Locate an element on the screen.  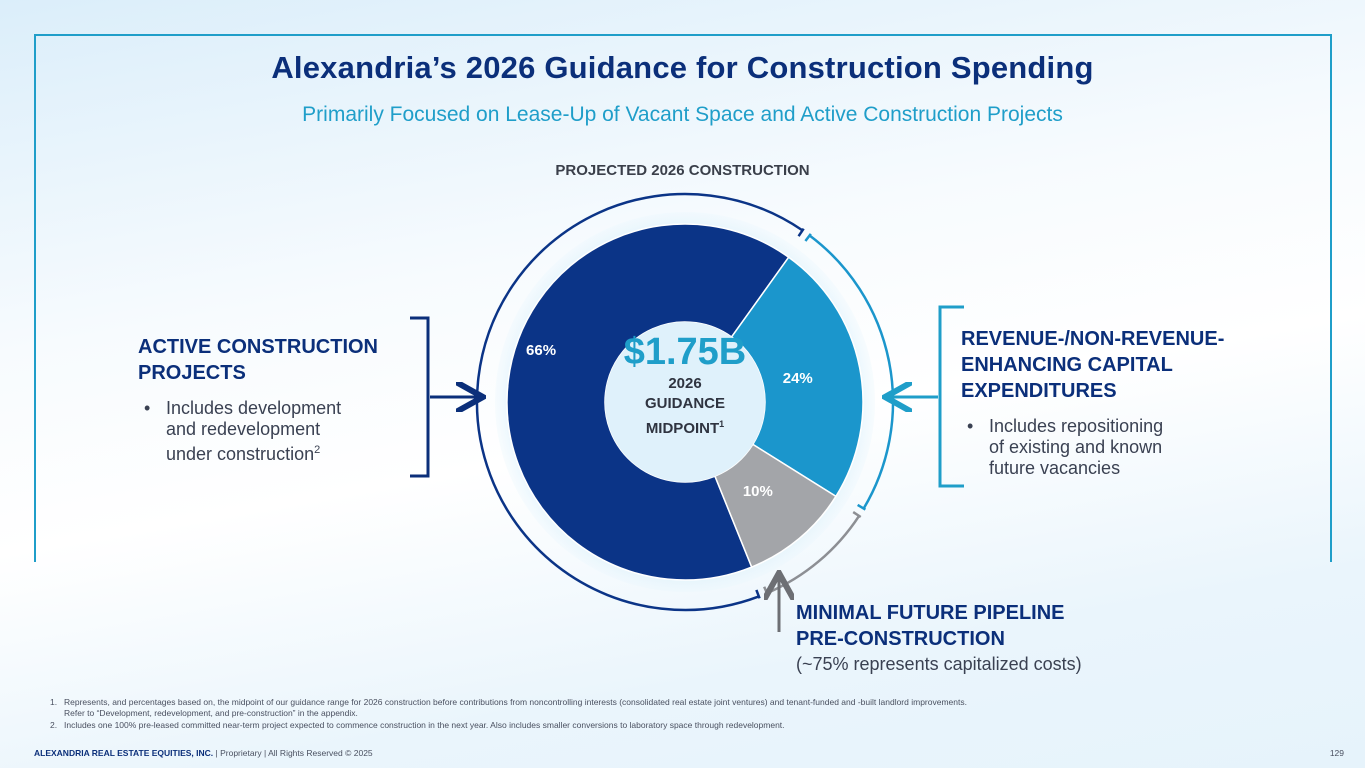
donut-center-text: $1.75B 2026 GUIDANCE MIDPOINT1 is located at coordinates (685, 384).